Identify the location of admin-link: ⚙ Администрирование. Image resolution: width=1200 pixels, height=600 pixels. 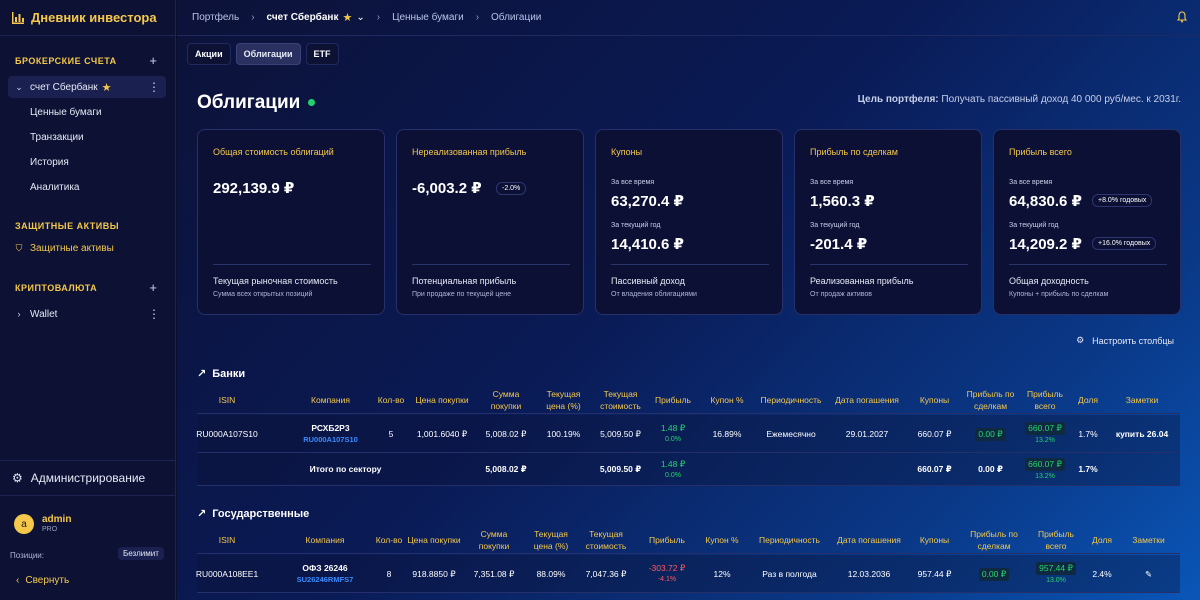
(88, 478).